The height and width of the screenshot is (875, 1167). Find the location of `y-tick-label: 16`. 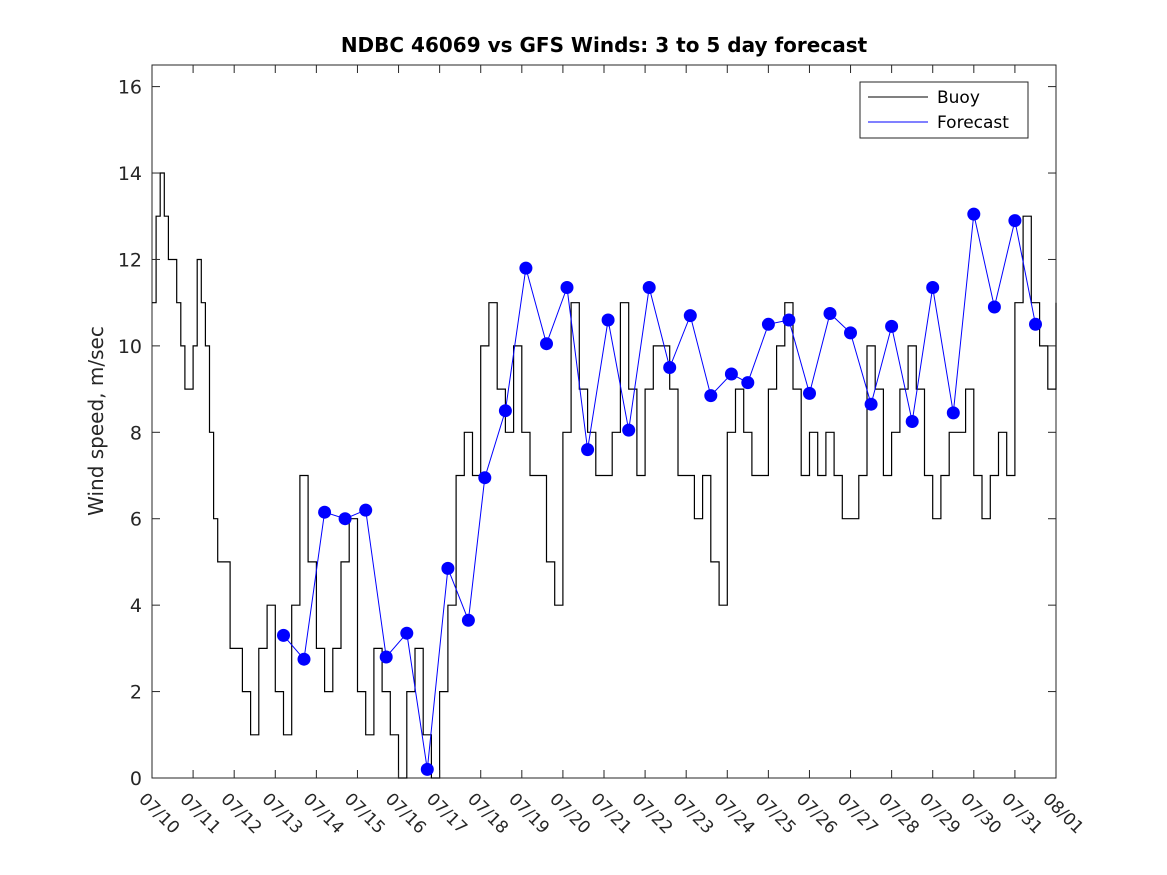

y-tick-label: 16 is located at coordinates (130, 88).